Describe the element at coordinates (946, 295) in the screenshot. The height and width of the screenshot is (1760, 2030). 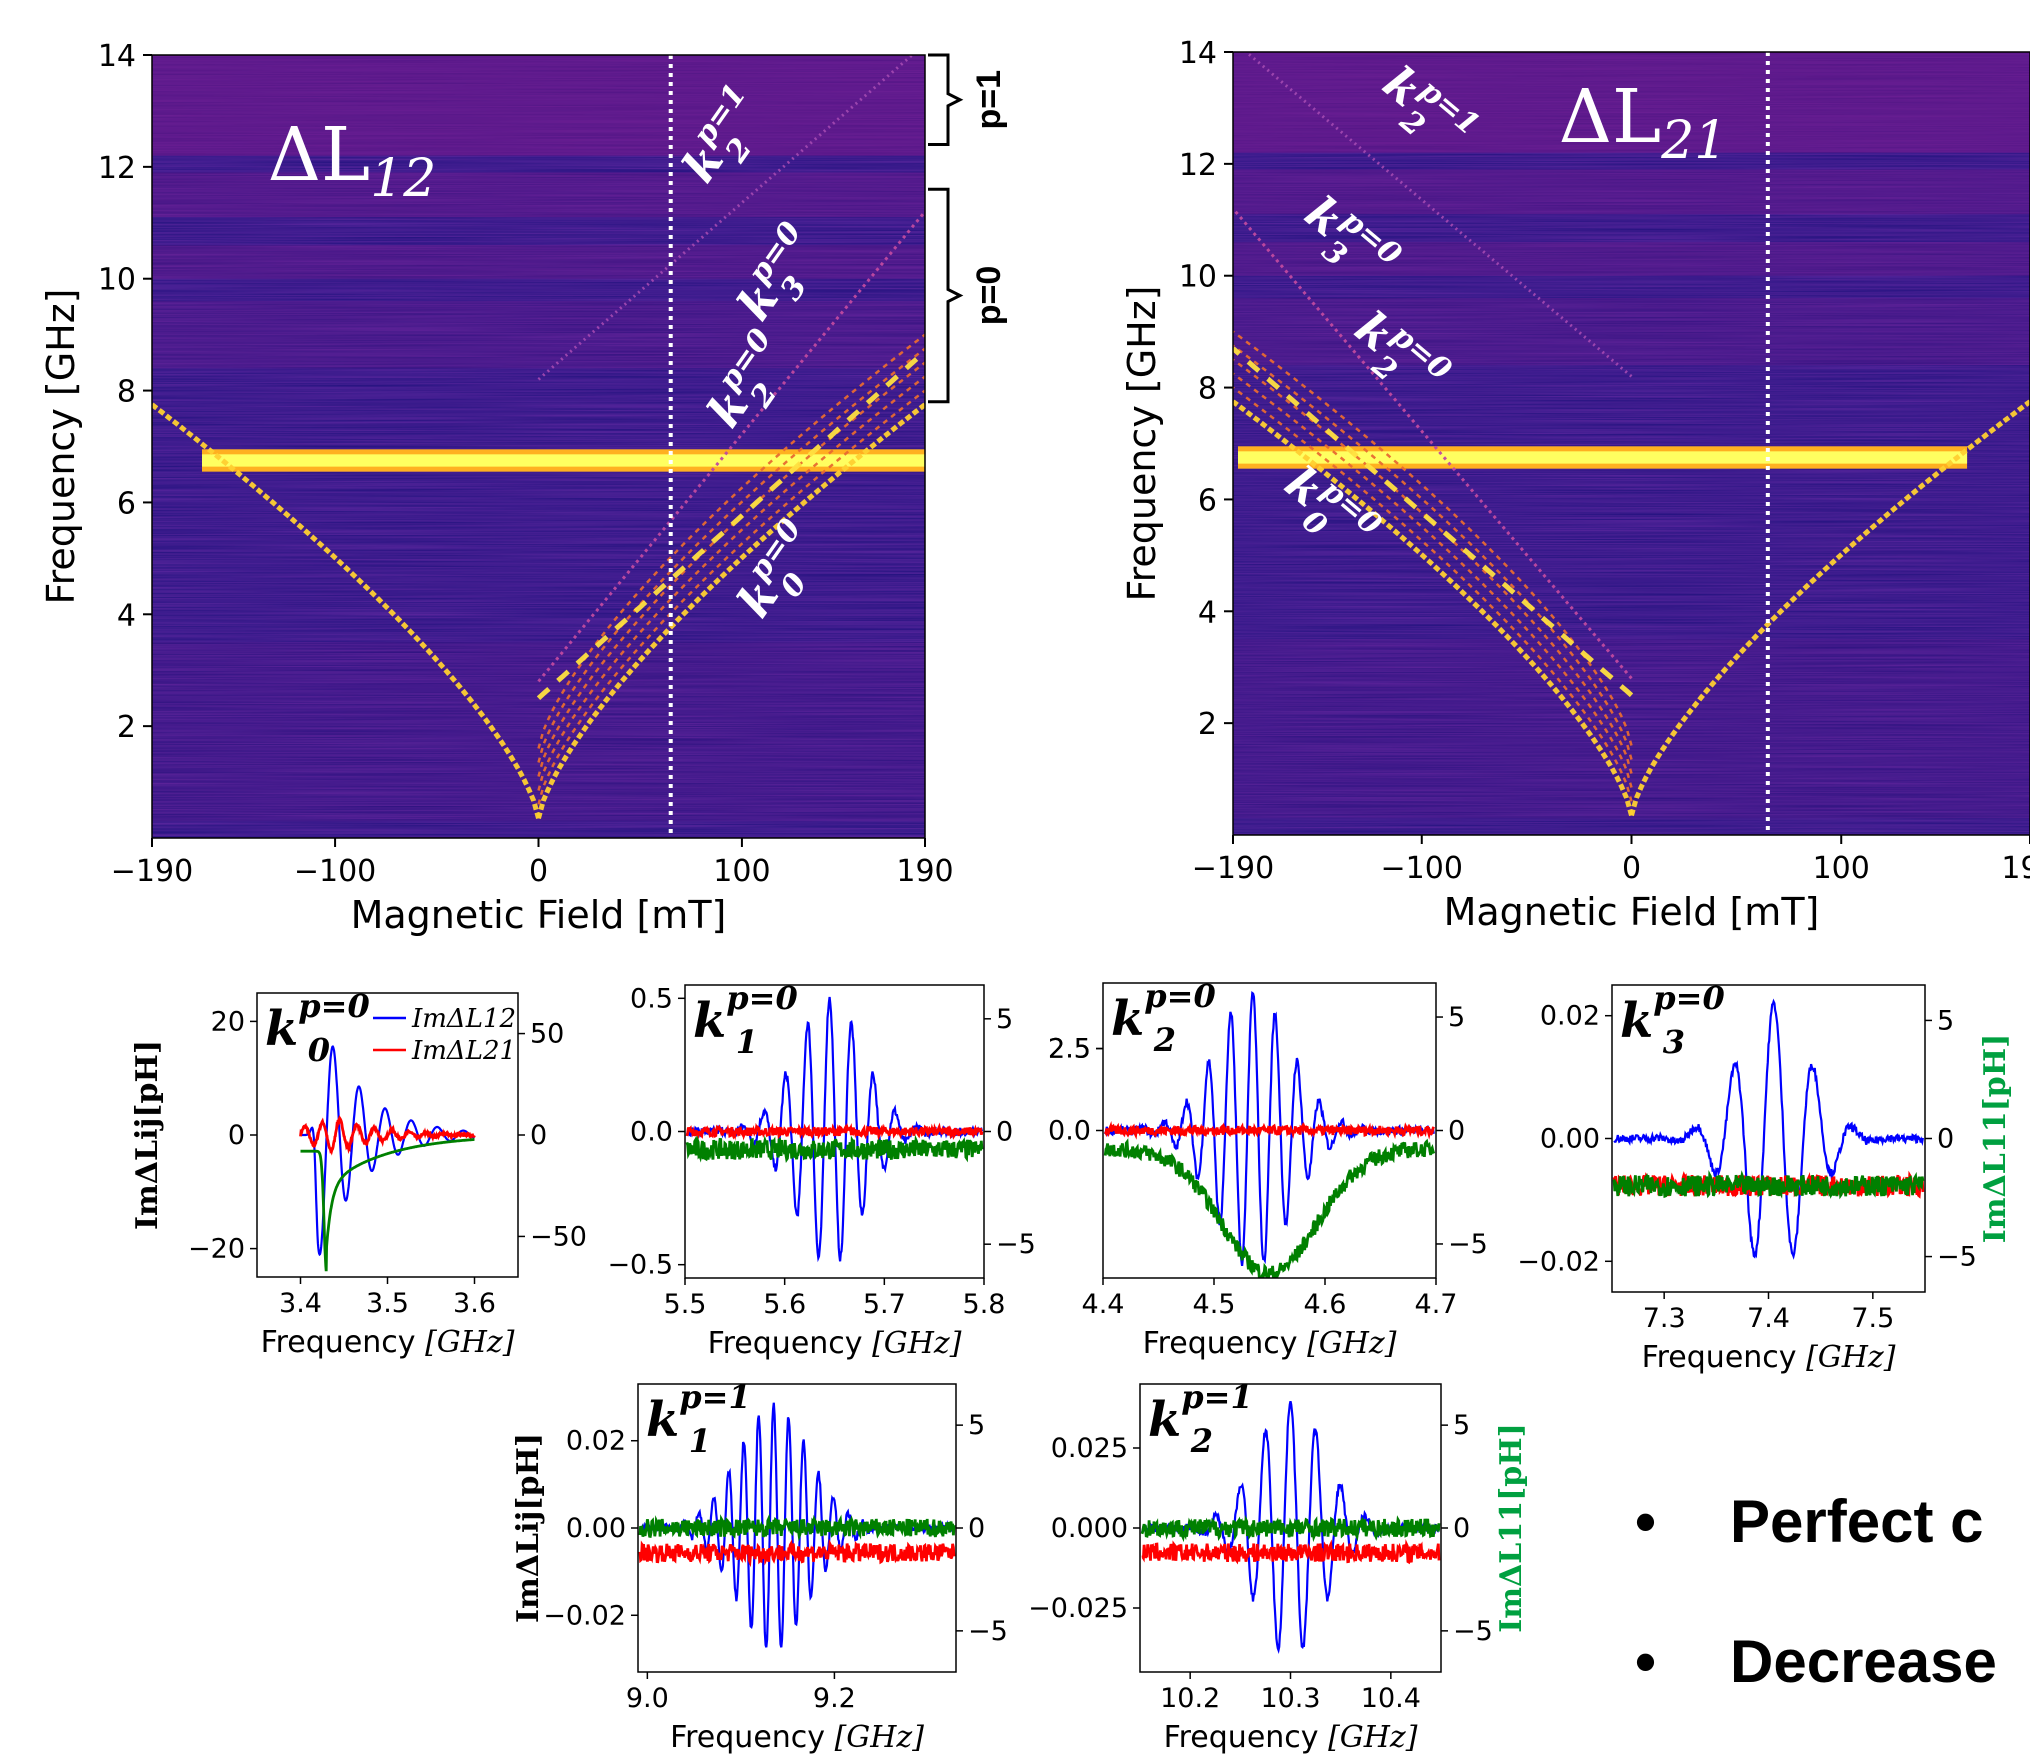
I see `bracket-p0` at that location.